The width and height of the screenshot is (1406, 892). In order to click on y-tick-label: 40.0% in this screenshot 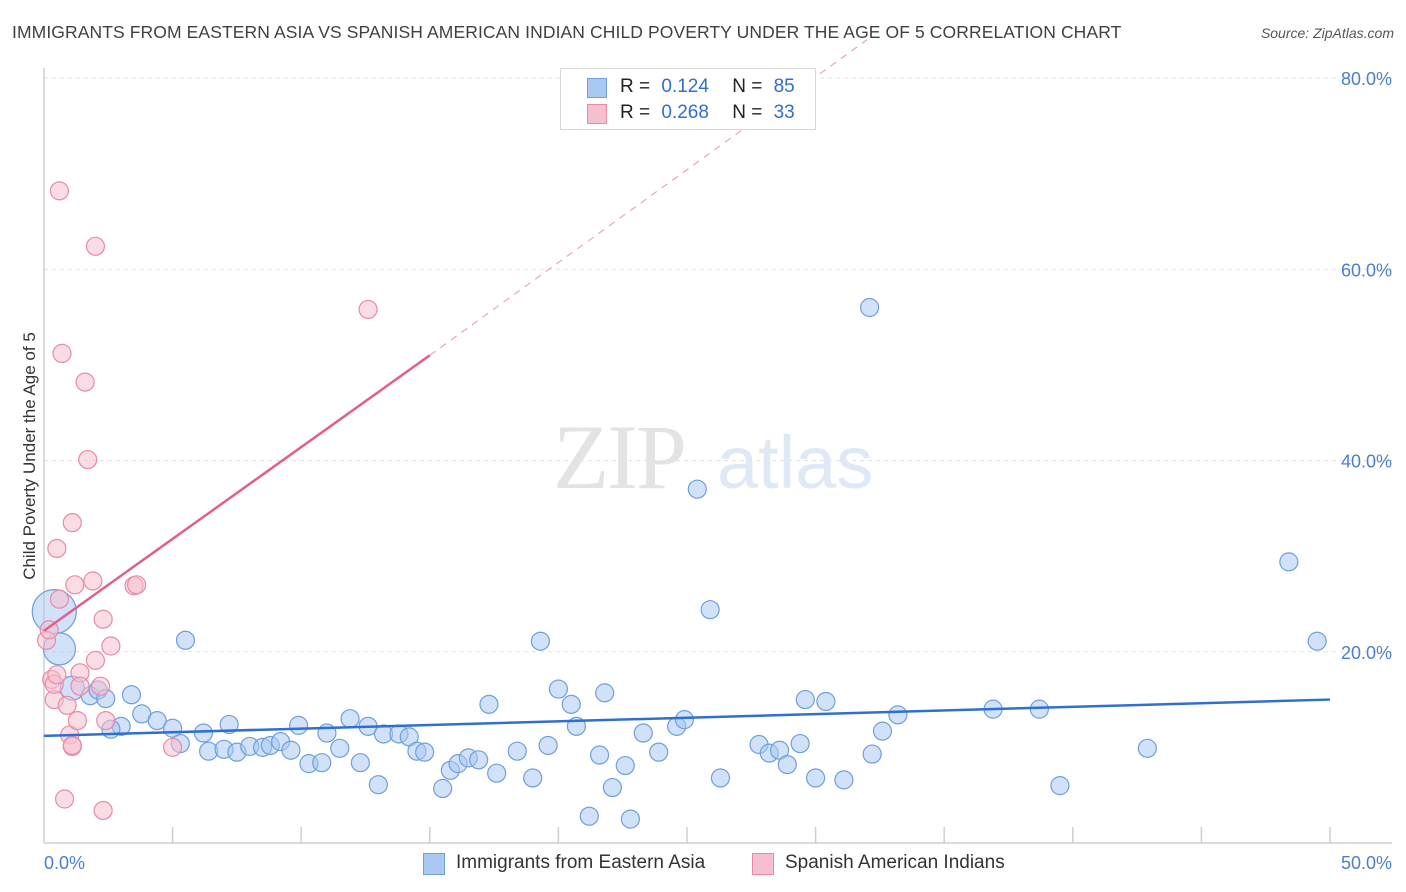, I will do `click(1366, 462)`.